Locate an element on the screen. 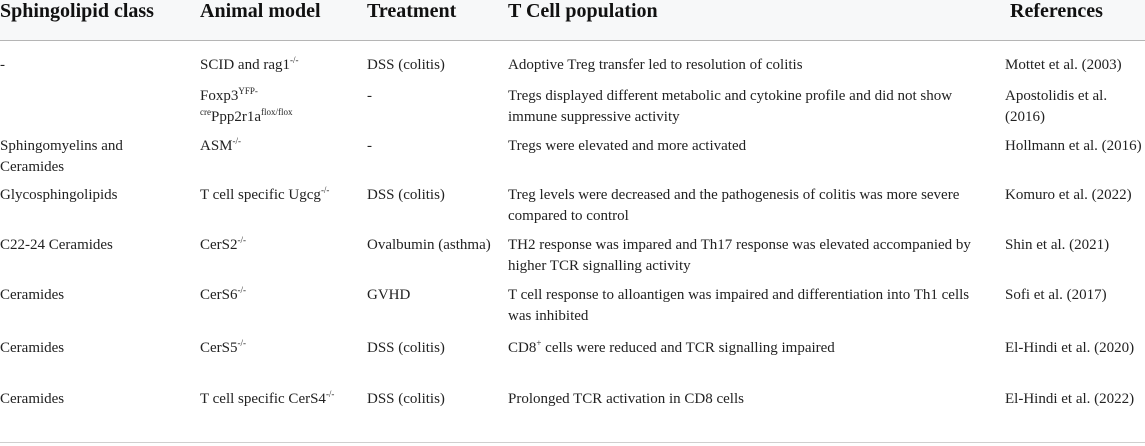 This screenshot has height=446, width=1145. cell-animal-model: T cell specific CerS4-/- is located at coordinates (267, 398).